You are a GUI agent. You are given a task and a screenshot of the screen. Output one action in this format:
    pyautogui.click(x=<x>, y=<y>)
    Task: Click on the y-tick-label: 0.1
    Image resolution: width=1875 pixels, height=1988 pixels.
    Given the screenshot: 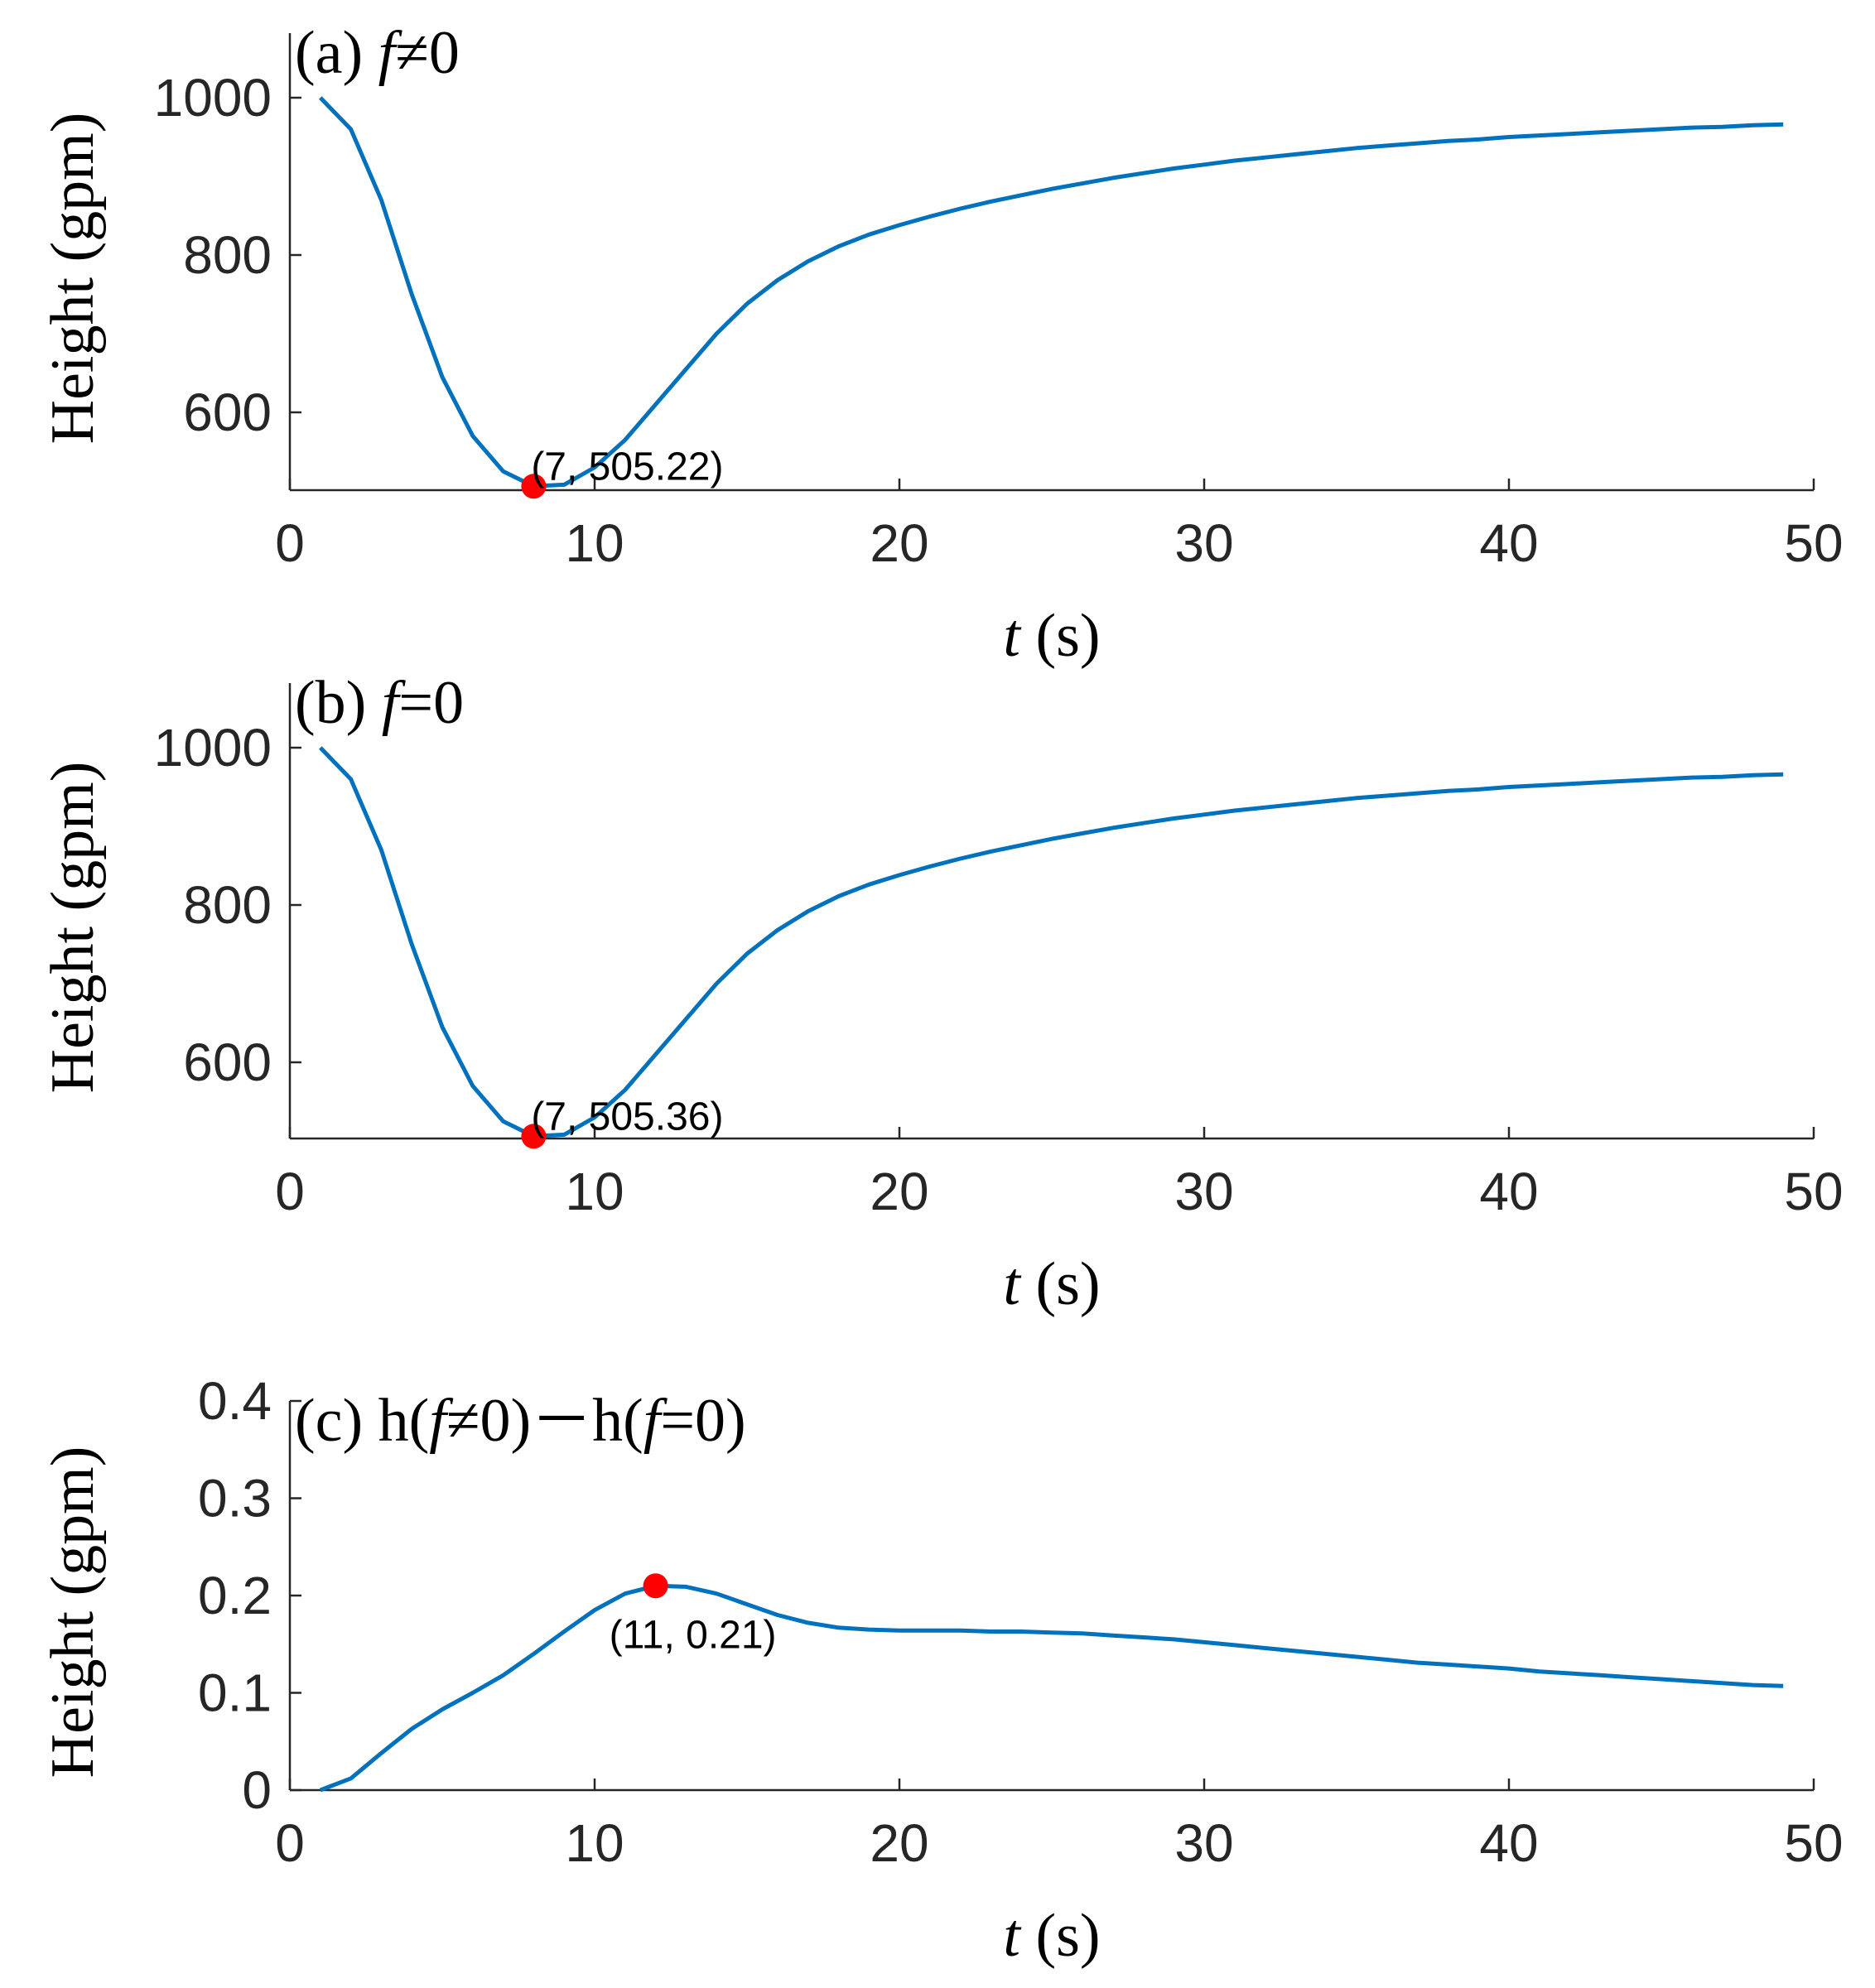 What is the action you would take?
    pyautogui.click(x=235, y=1693)
    